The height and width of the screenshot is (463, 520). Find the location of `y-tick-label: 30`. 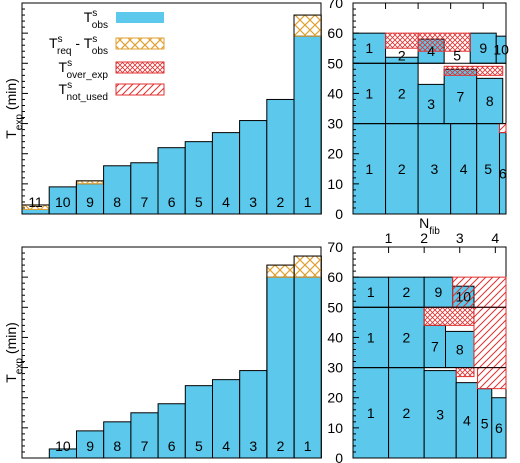

y-tick-label: 30 is located at coordinates (335, 124).